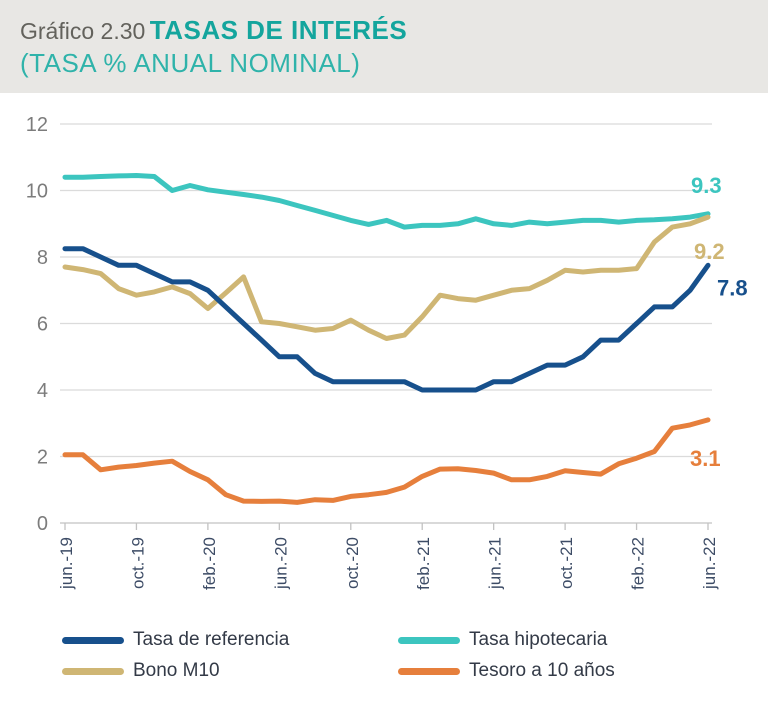 Image resolution: width=768 pixels, height=709 pixels. What do you see at coordinates (93, 671) in the screenshot?
I see `legend-swatch-bono-m10` at bounding box center [93, 671].